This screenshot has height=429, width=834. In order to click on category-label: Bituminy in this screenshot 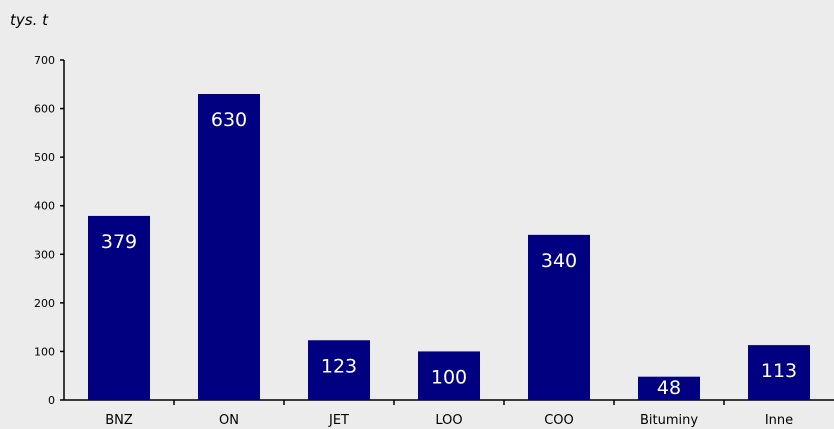, I will do `click(669, 420)`.